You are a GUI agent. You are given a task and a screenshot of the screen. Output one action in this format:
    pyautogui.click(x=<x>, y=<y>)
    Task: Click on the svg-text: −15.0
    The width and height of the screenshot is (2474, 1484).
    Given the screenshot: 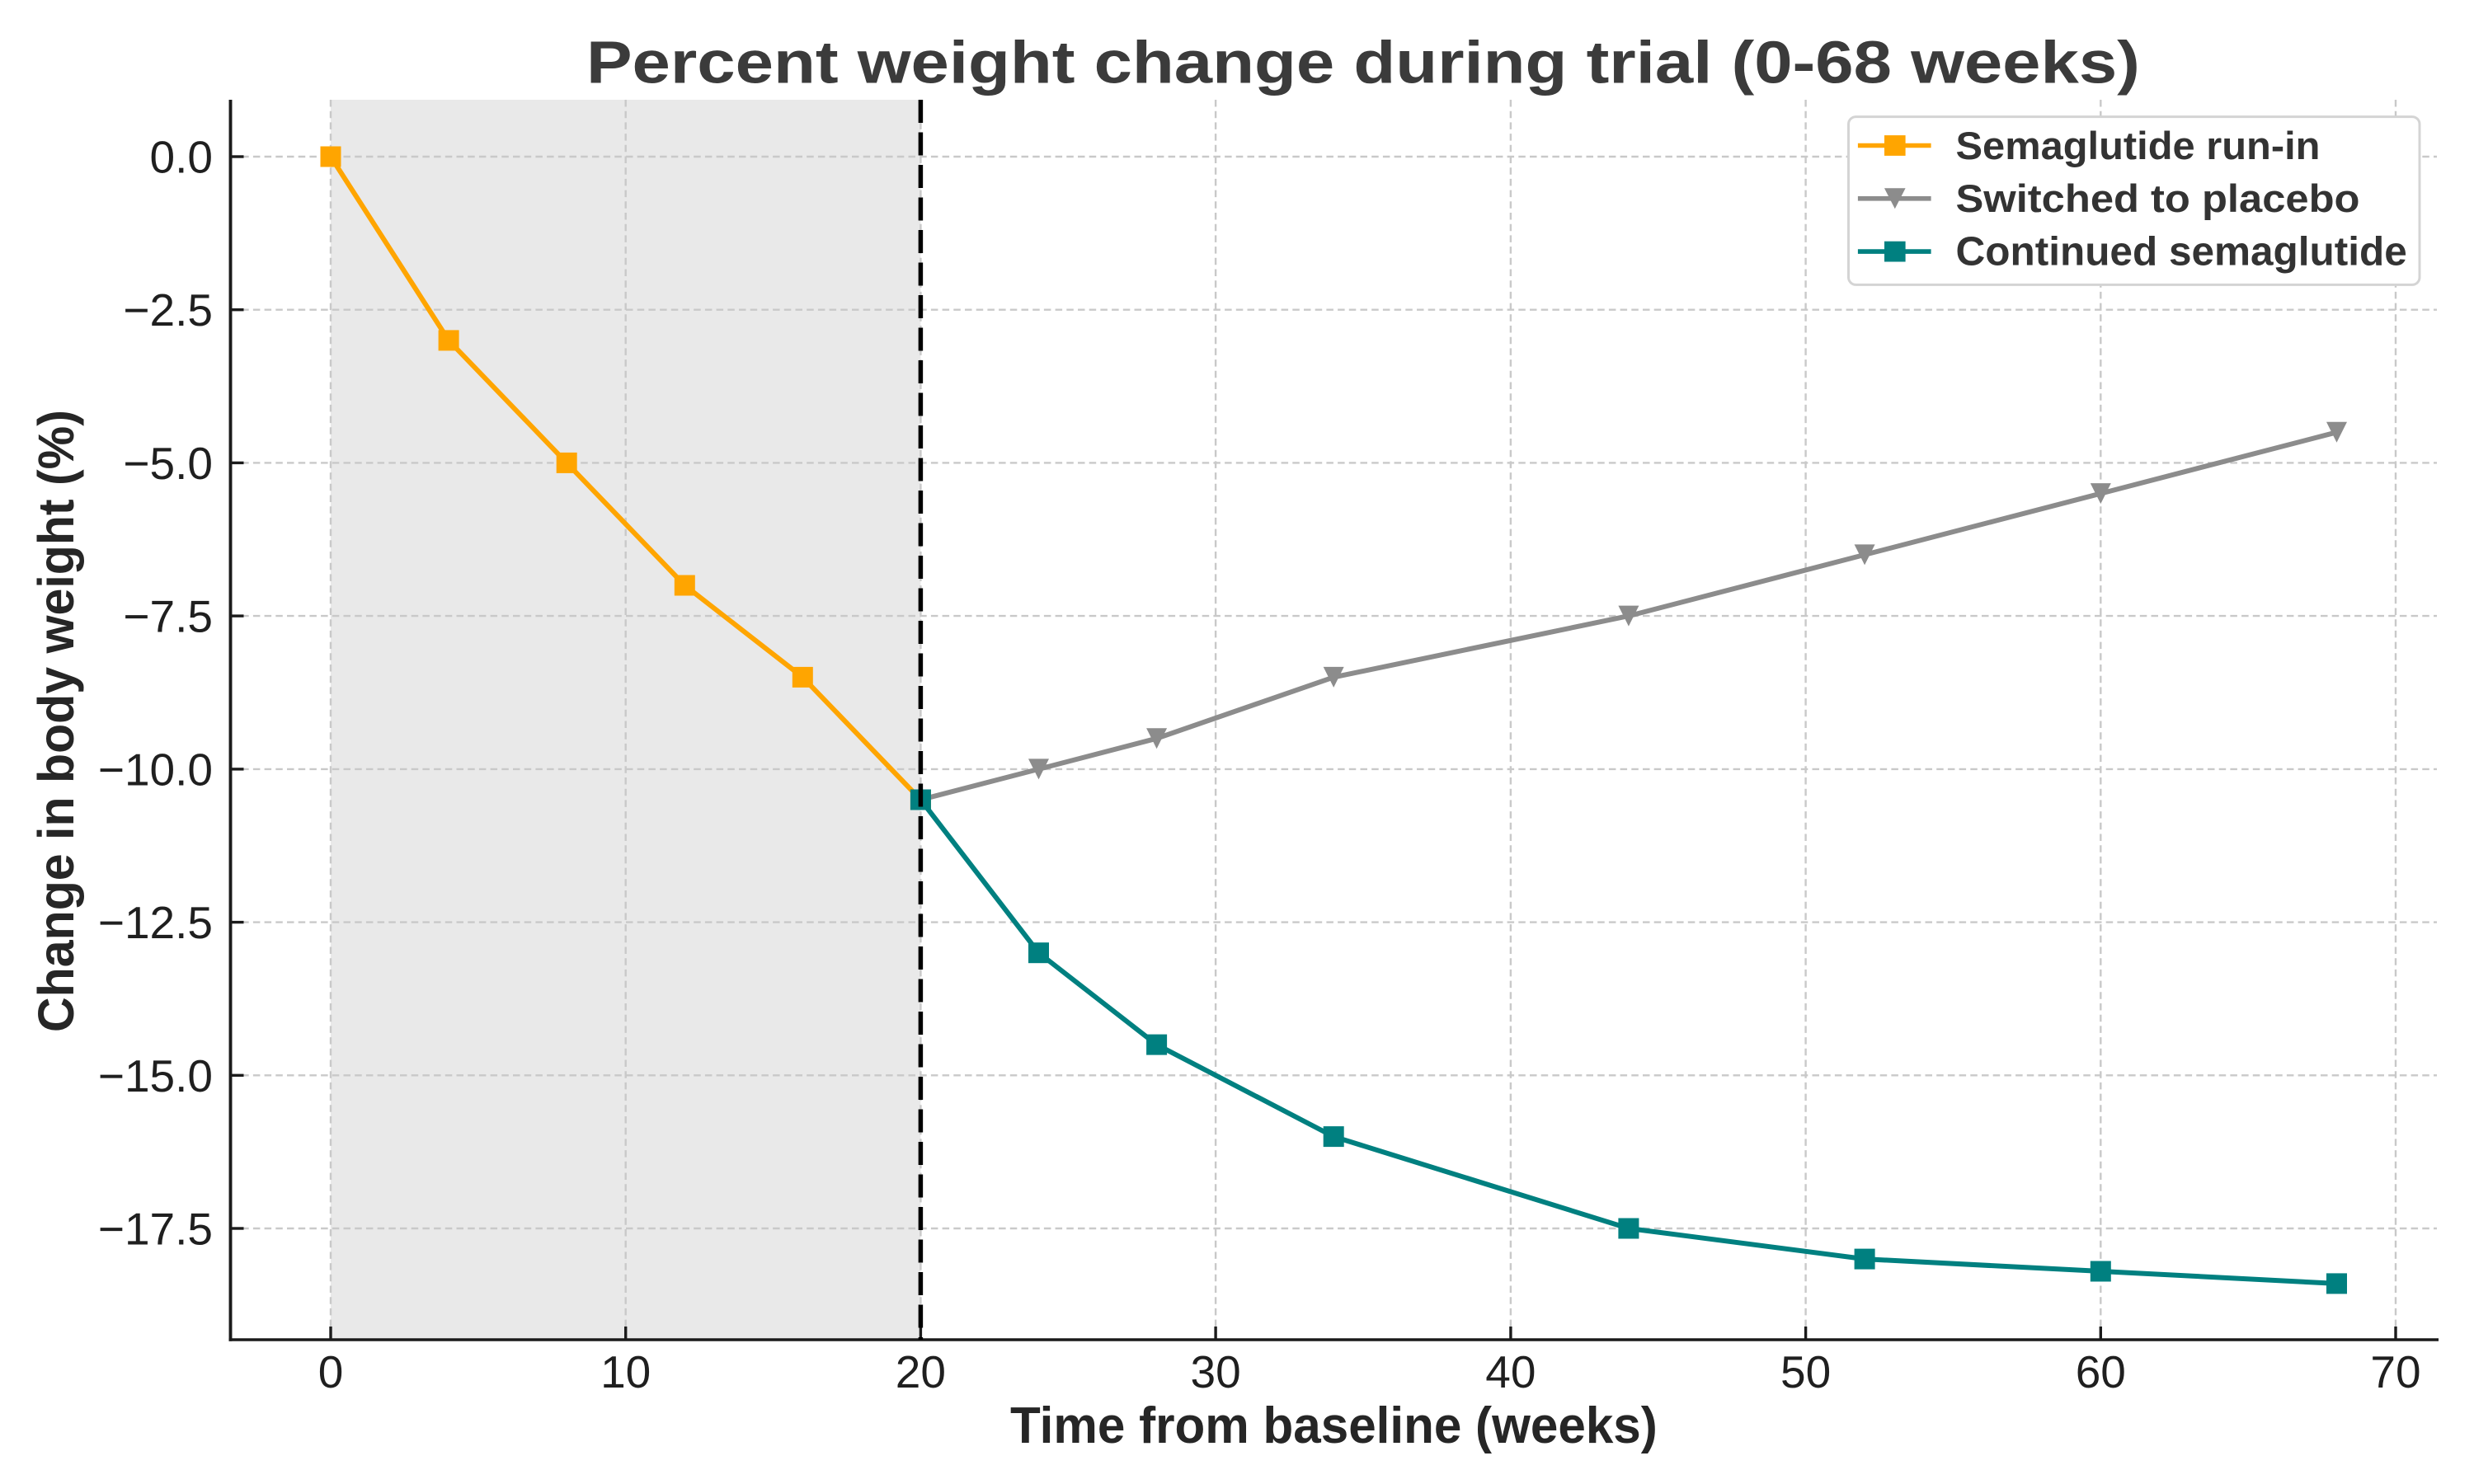 What is the action you would take?
    pyautogui.click(x=155, y=1075)
    